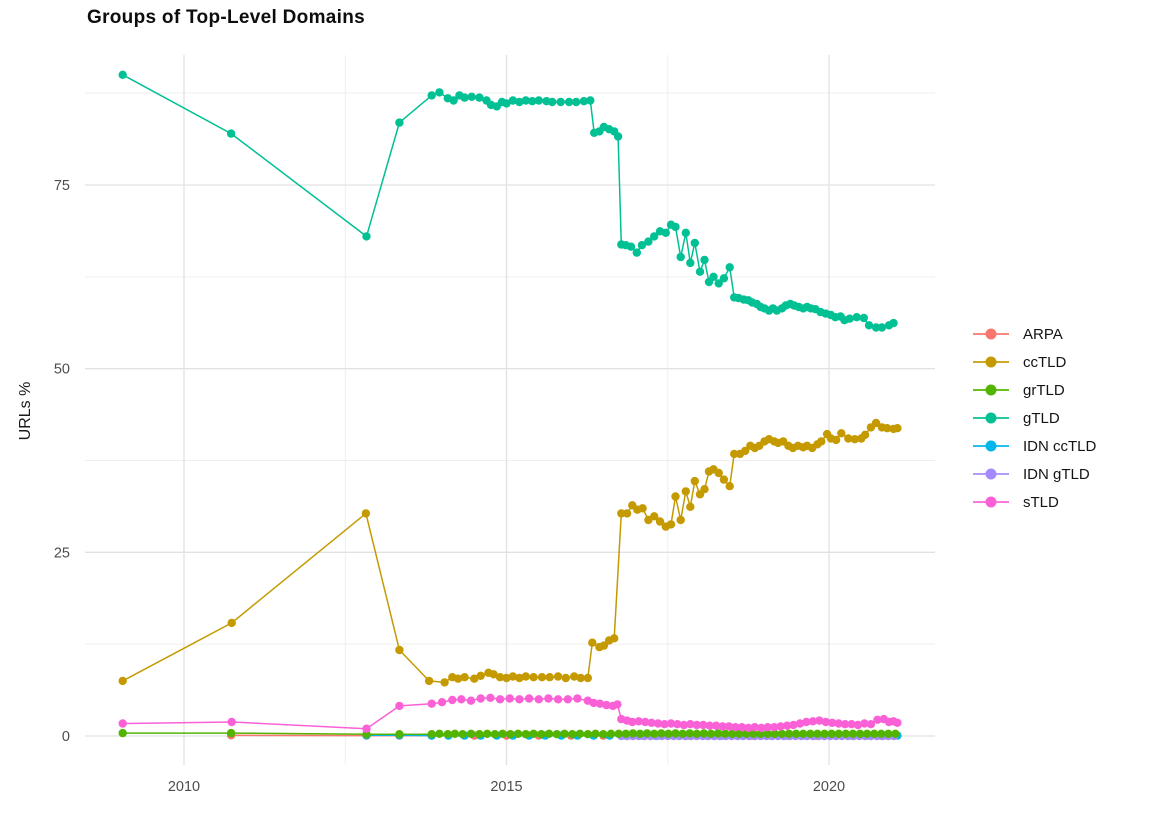 Image resolution: width=1164 pixels, height=827 pixels. Describe the element at coordinates (991, 446) in the screenshot. I see `legend-key-icon` at that location.